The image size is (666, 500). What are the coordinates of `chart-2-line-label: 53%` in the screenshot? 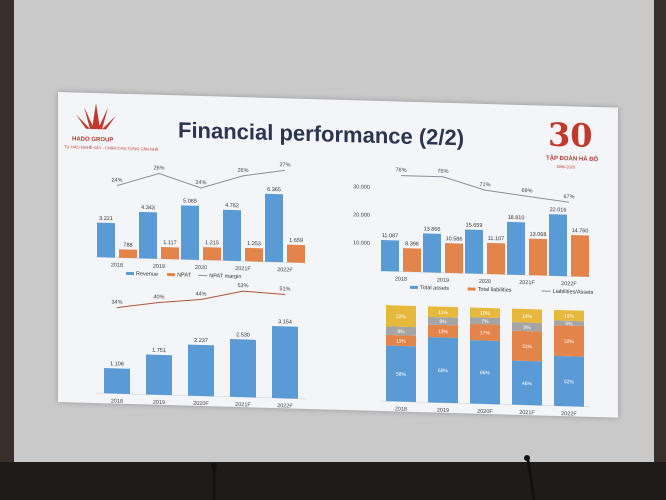 It's located at (242, 286).